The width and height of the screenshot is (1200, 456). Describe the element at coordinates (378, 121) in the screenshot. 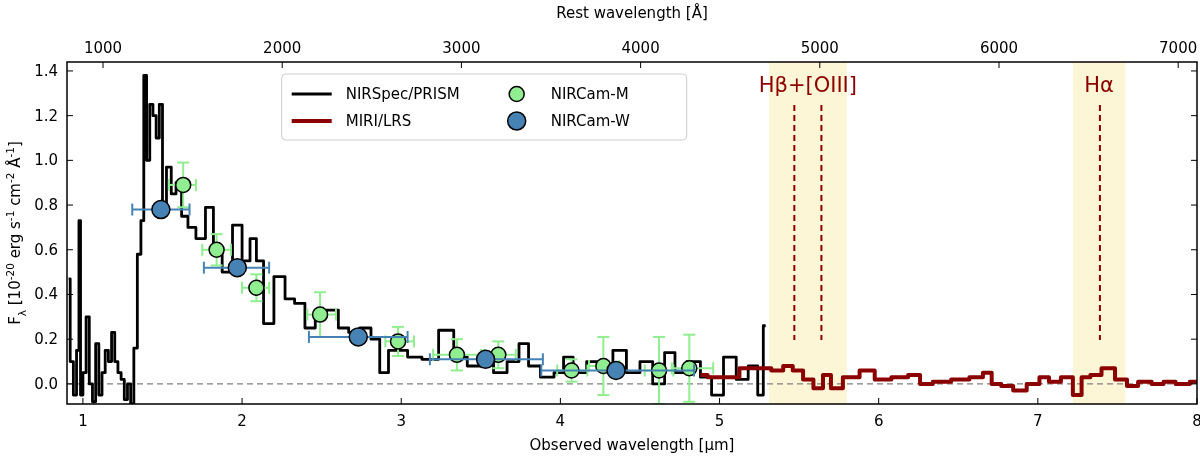

I see `legend-label: MIRI/LRS` at that location.